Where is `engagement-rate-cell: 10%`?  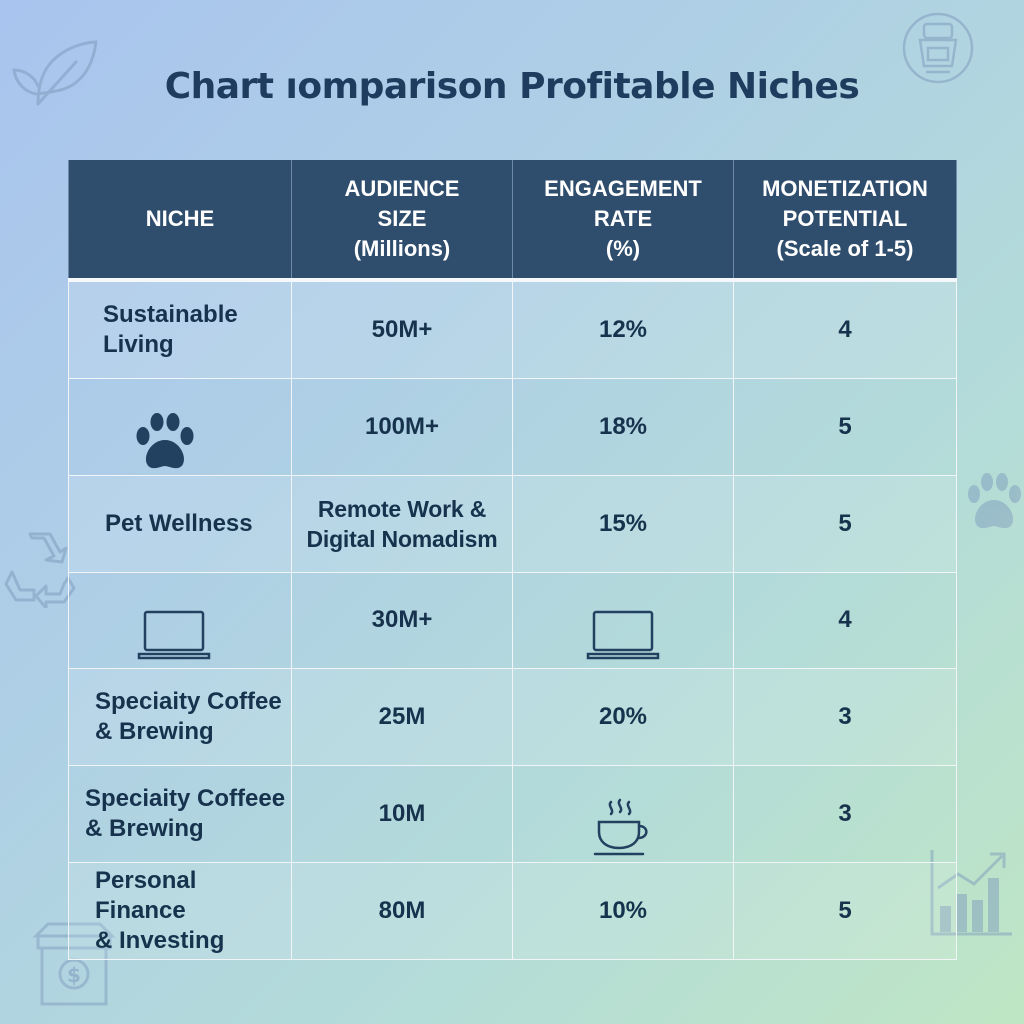 engagement-rate-cell: 10% is located at coordinates (623, 911).